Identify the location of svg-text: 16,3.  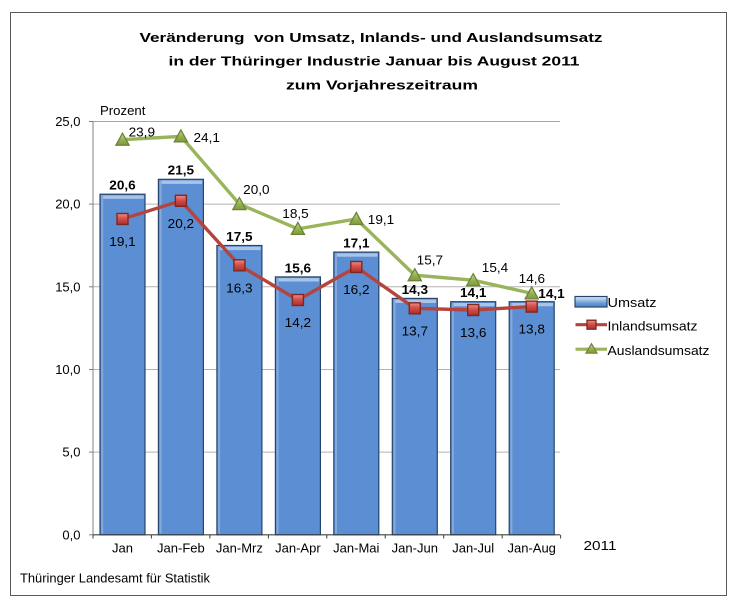
(239, 287).